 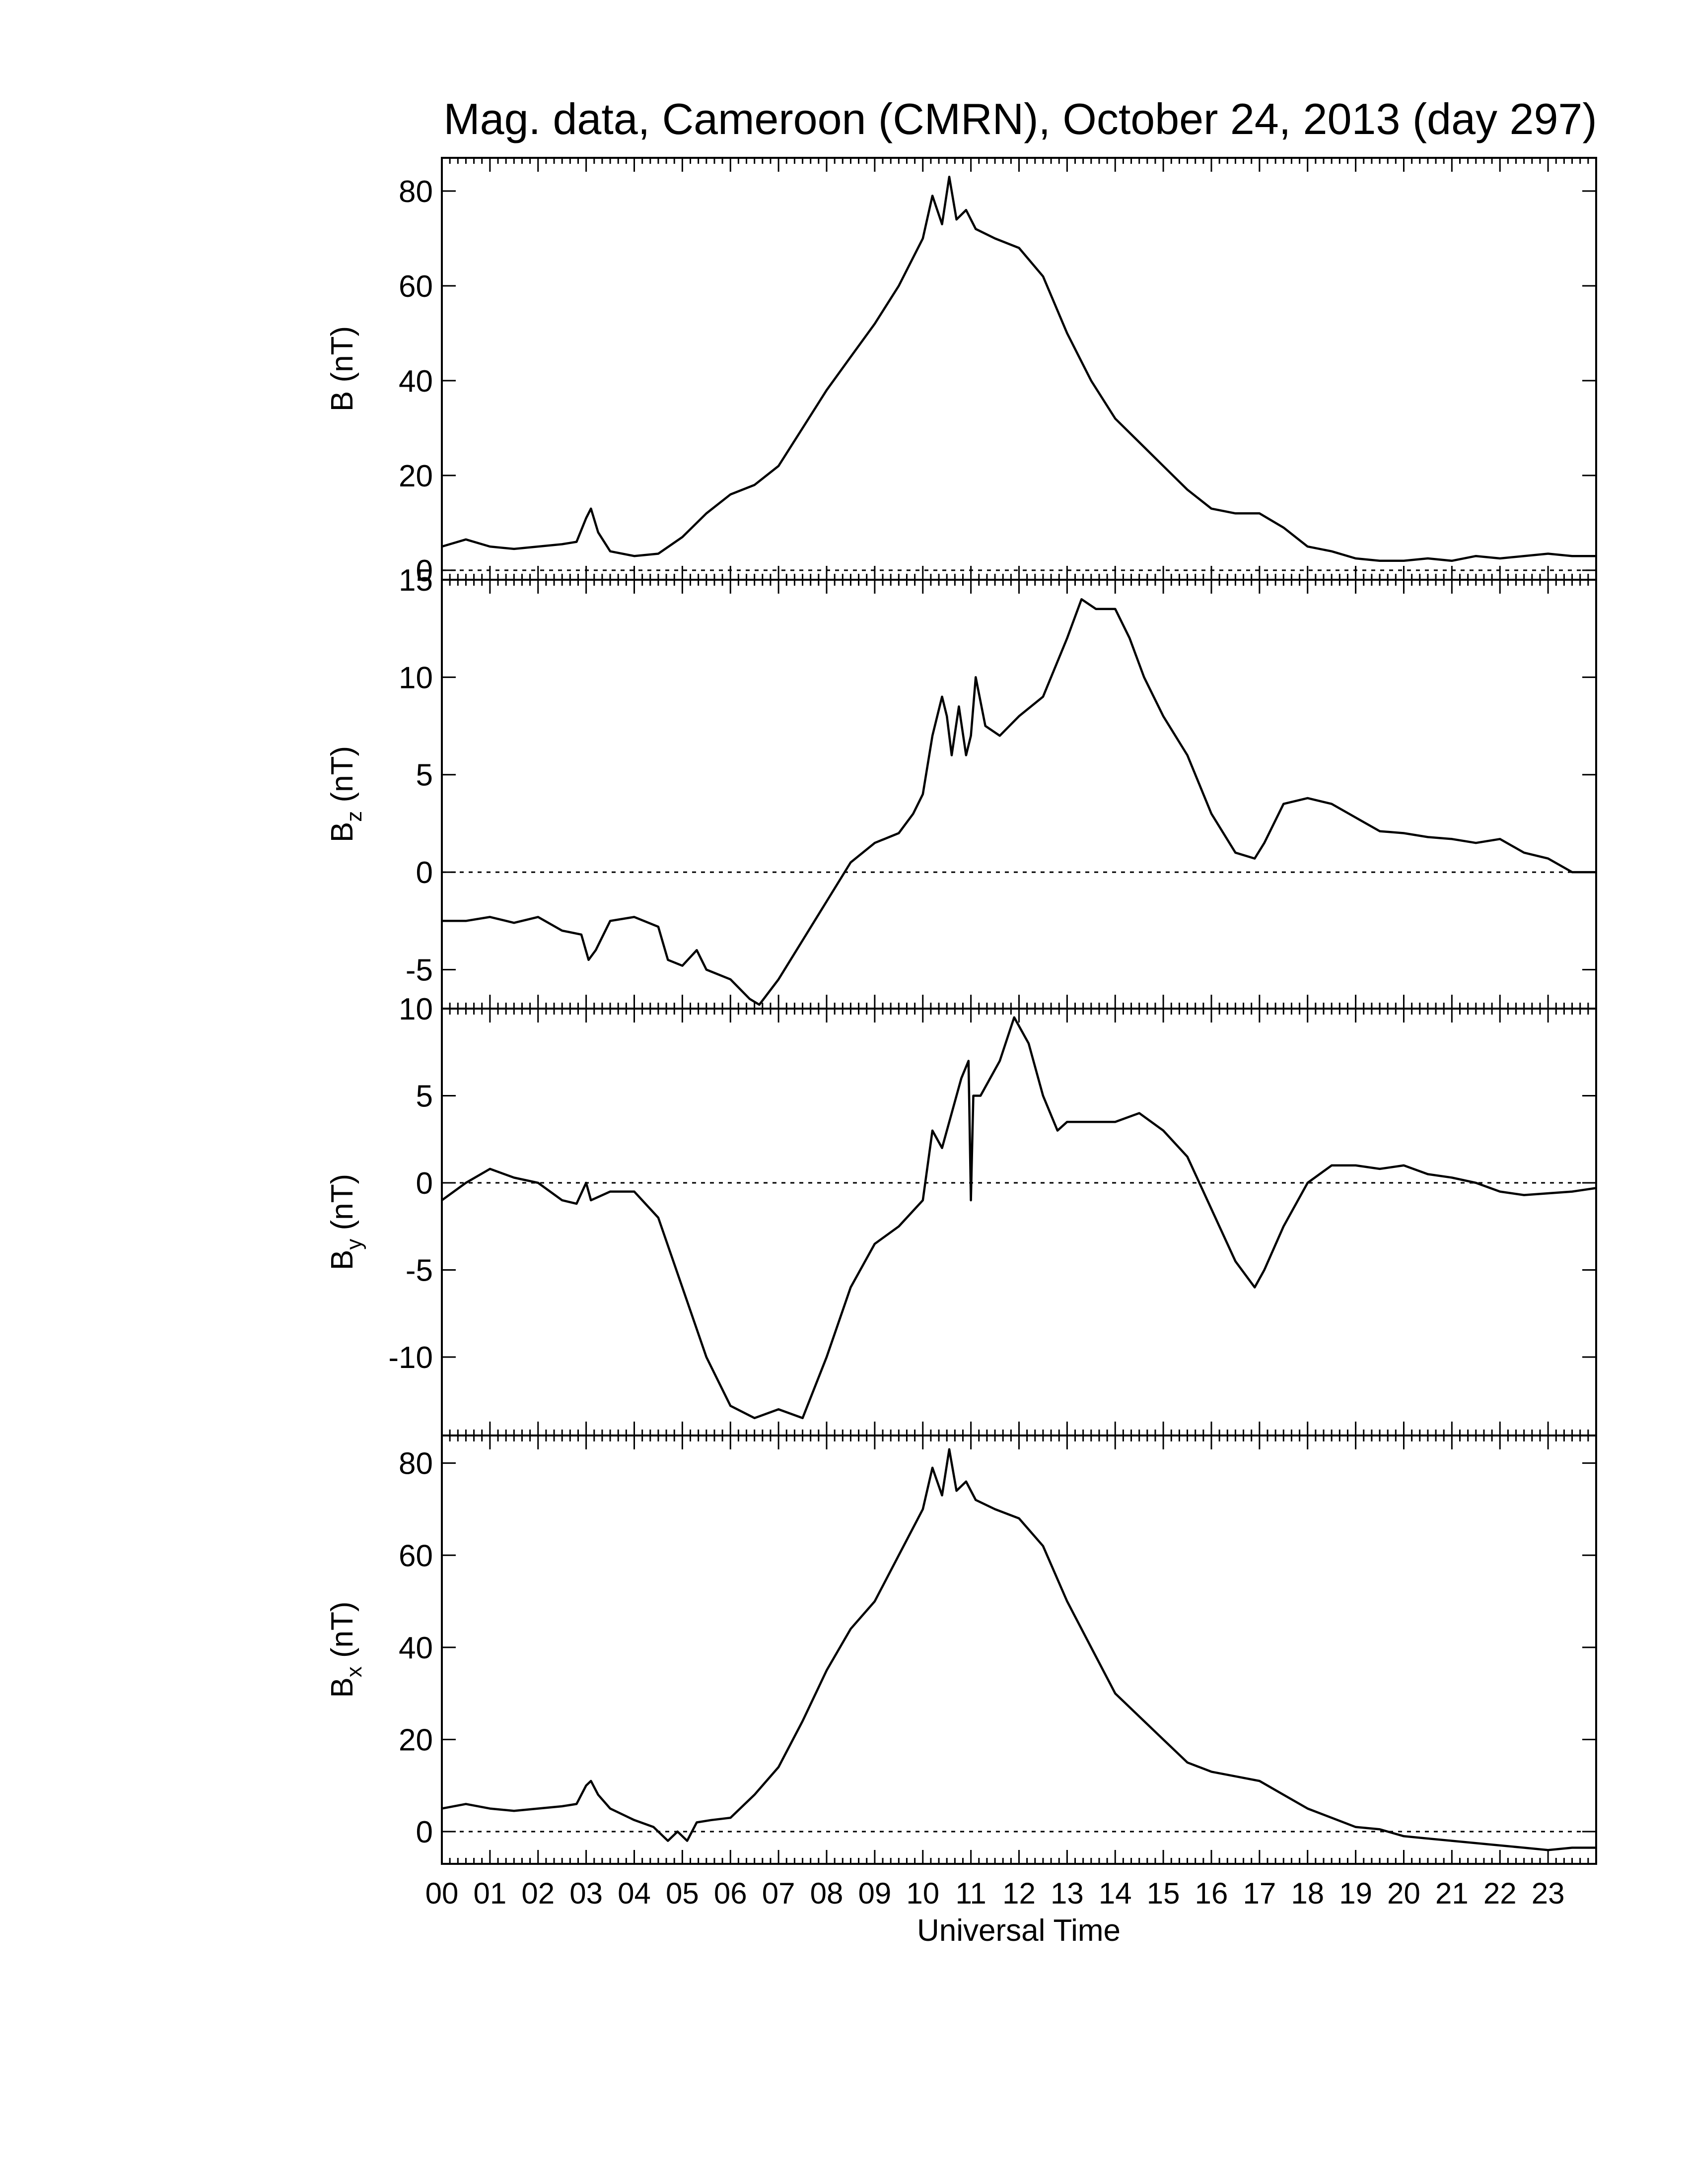 What do you see at coordinates (1355, 1893) in the screenshot?
I see `x-tick-label: 19` at bounding box center [1355, 1893].